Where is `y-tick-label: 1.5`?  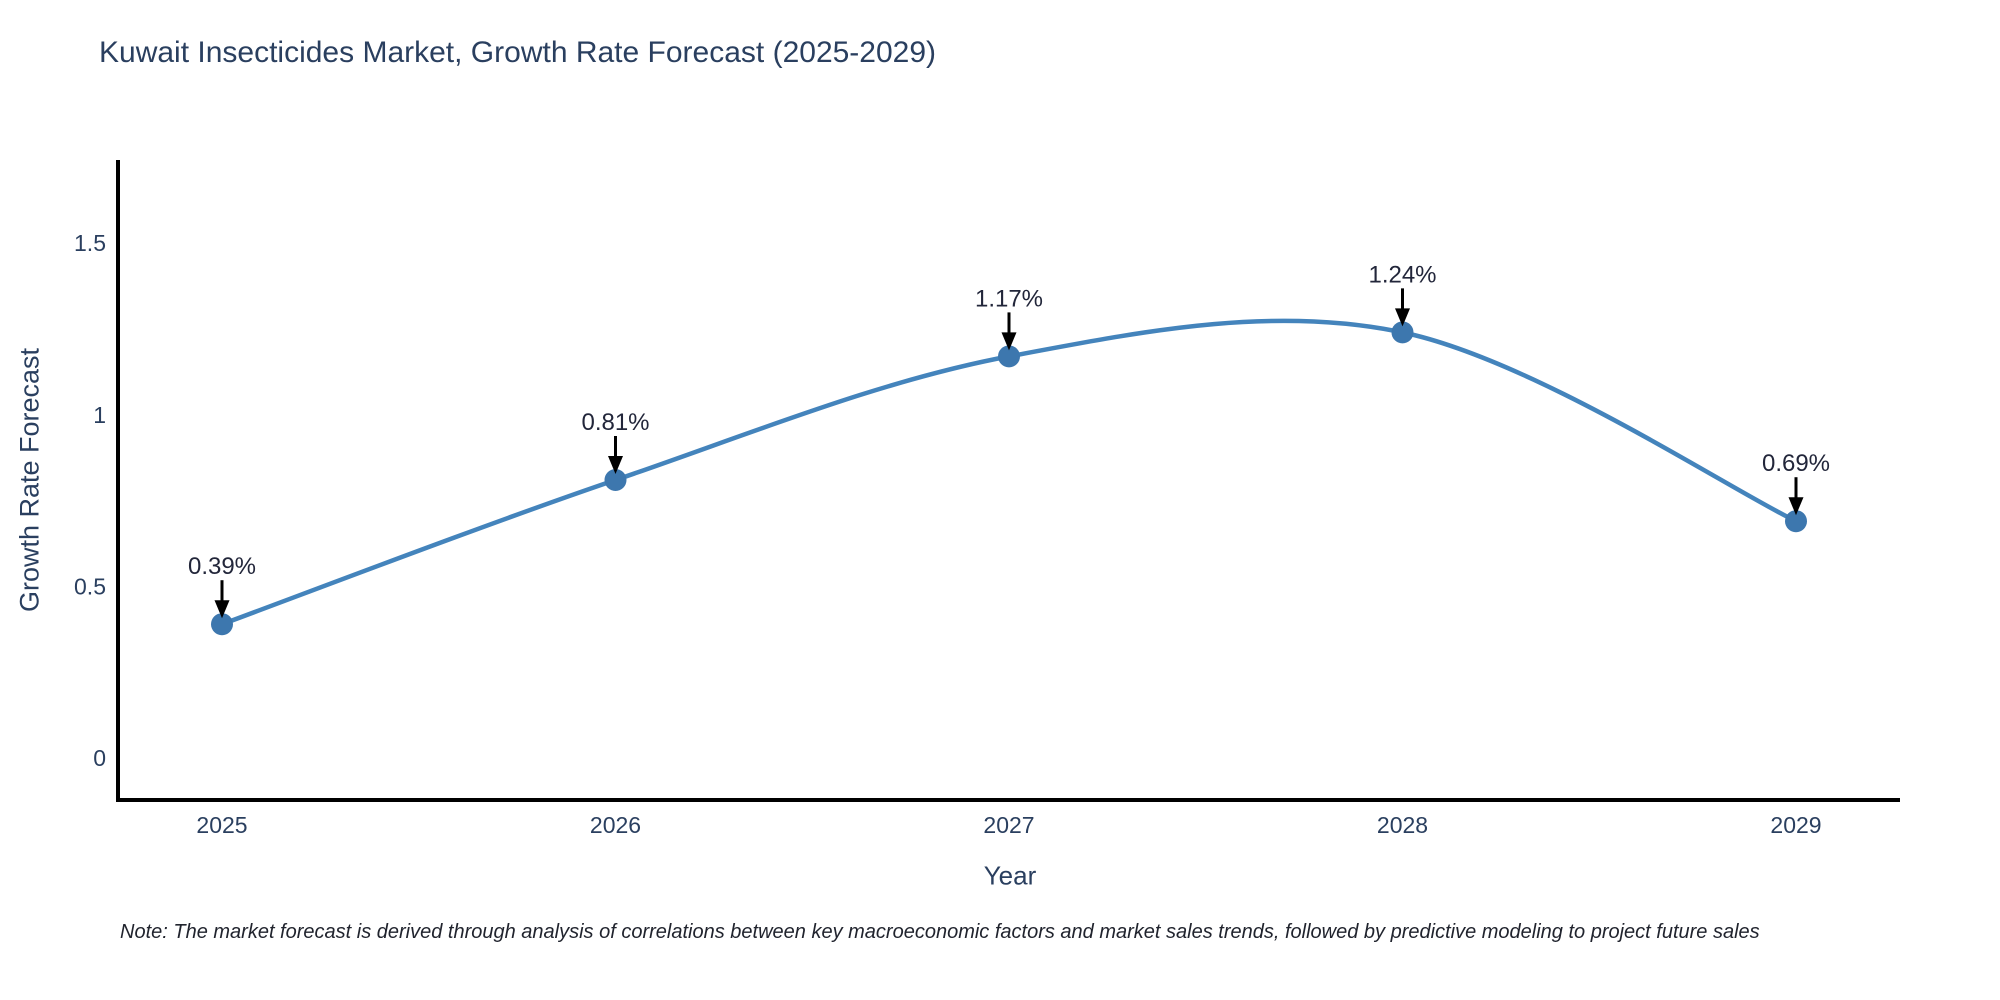
y-tick-label: 1.5 is located at coordinates (90, 243).